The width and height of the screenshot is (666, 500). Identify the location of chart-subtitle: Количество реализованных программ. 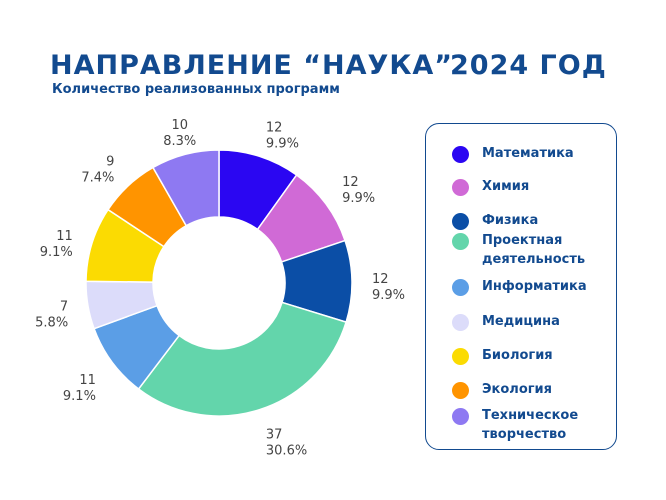
(196, 89).